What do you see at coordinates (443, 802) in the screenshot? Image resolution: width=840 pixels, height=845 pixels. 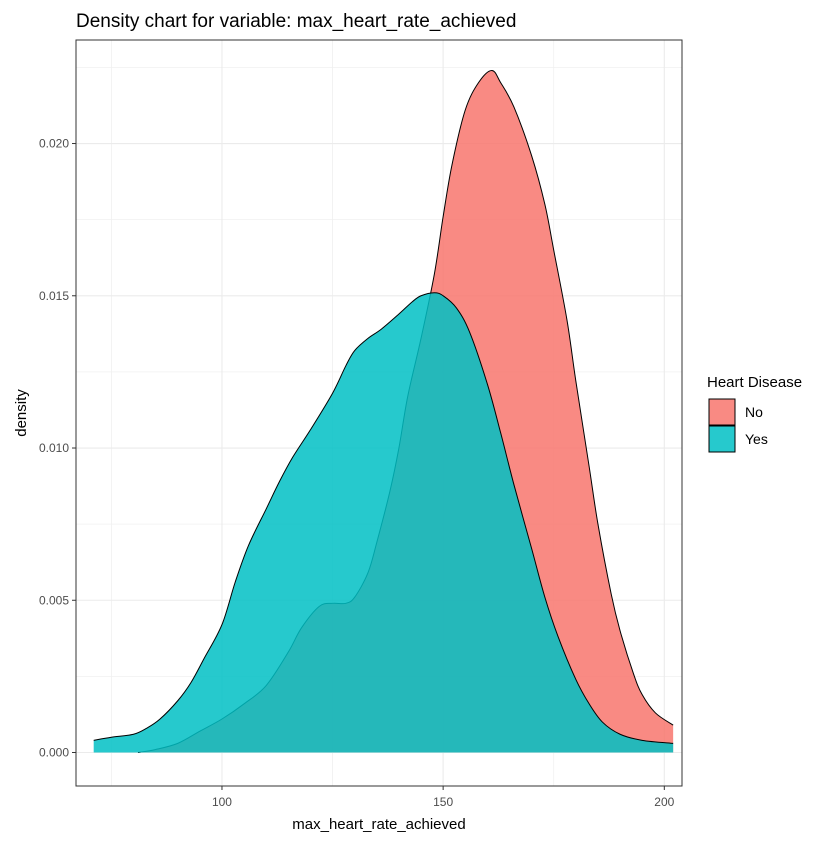 I see `x-tick-label: 150` at bounding box center [443, 802].